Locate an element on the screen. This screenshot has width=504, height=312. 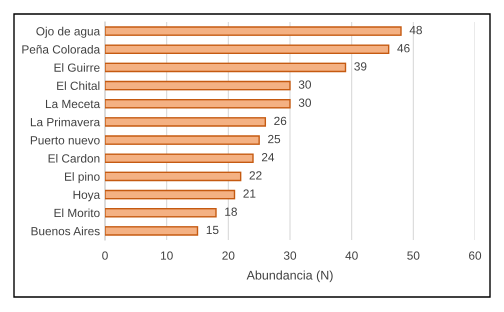
x-tick-label: 0 is located at coordinates (105, 255).